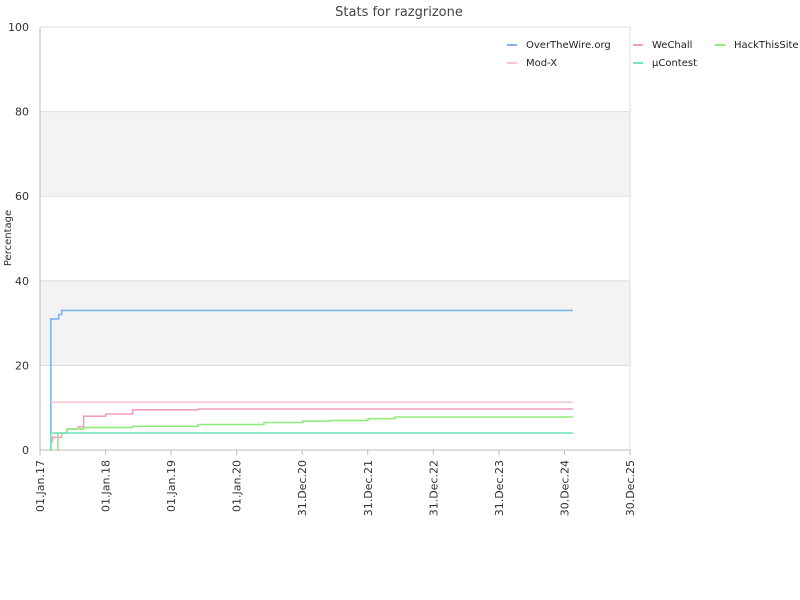  What do you see at coordinates (237, 486) in the screenshot?
I see `x-tick-label: 01.Jan.20` at bounding box center [237, 486].